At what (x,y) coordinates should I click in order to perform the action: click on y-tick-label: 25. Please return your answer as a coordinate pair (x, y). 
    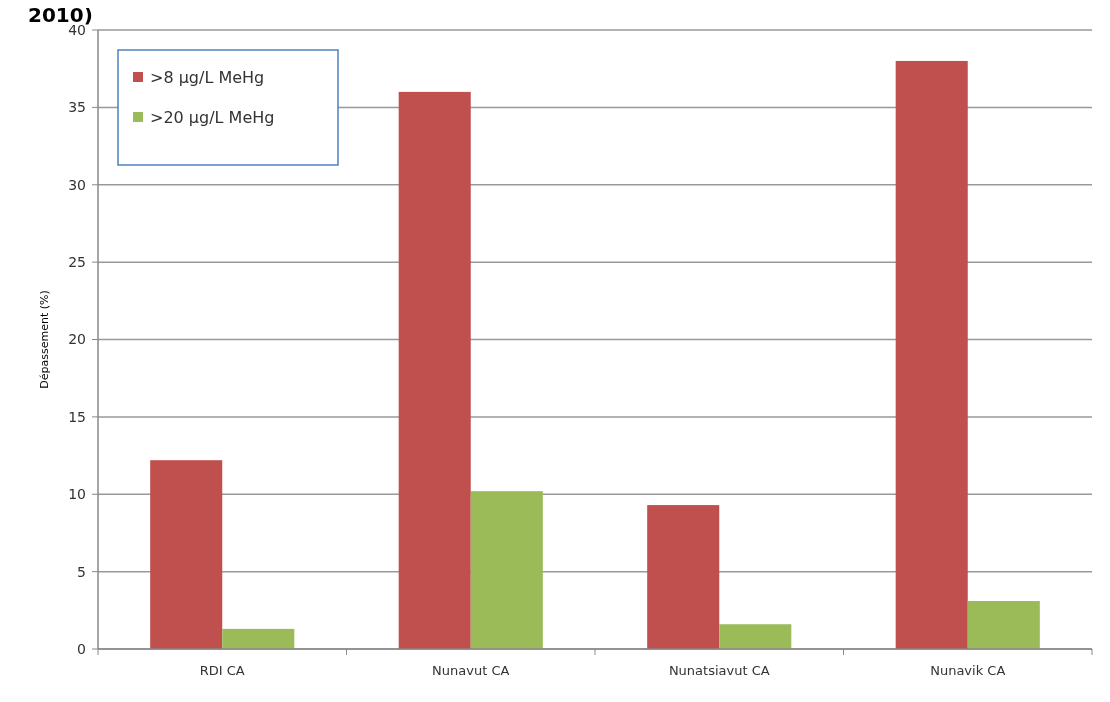
    Looking at the image, I should click on (77, 262).